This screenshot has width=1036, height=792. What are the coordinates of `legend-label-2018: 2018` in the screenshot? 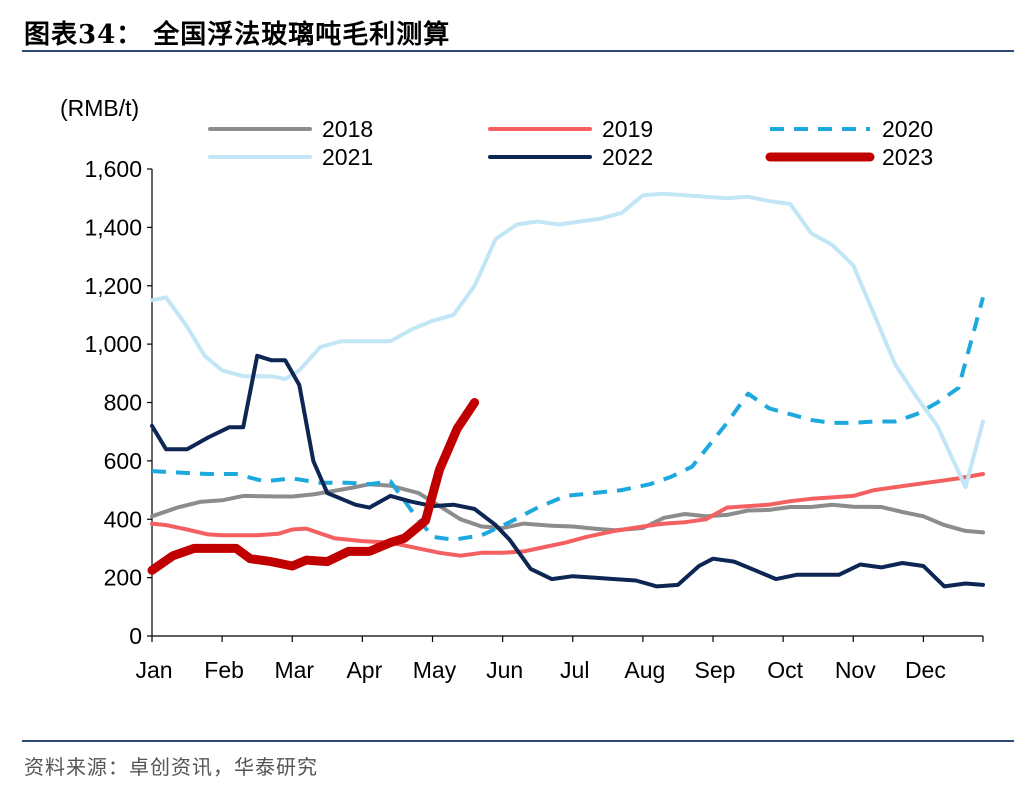 It's located at (347, 129).